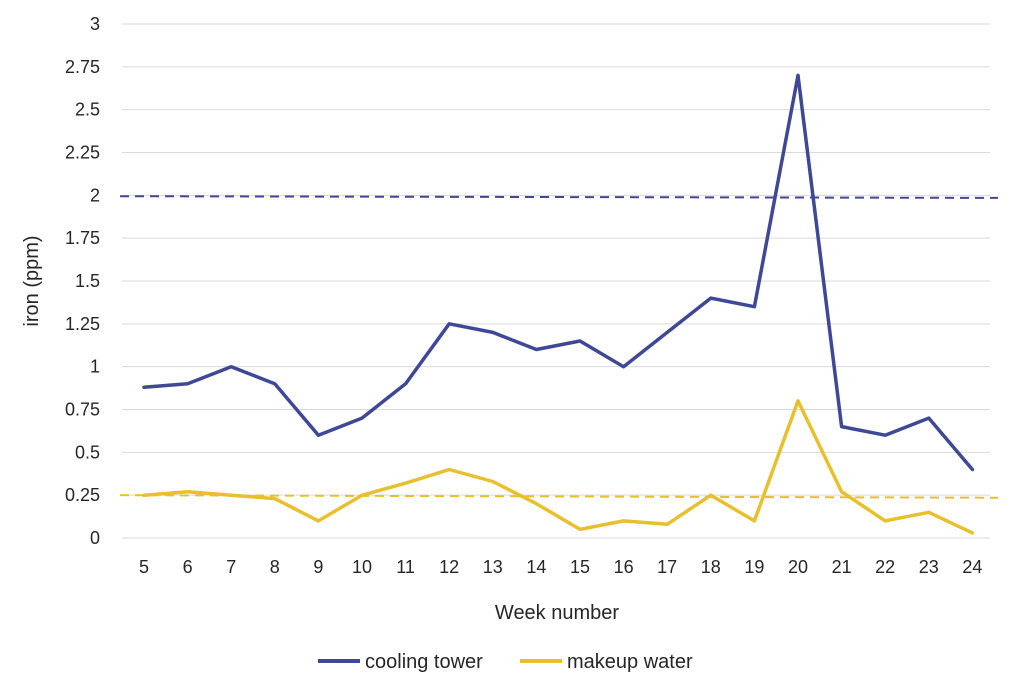  Describe the element at coordinates (424, 662) in the screenshot. I see `legend-label-cooling-tower: cooling tower` at that location.